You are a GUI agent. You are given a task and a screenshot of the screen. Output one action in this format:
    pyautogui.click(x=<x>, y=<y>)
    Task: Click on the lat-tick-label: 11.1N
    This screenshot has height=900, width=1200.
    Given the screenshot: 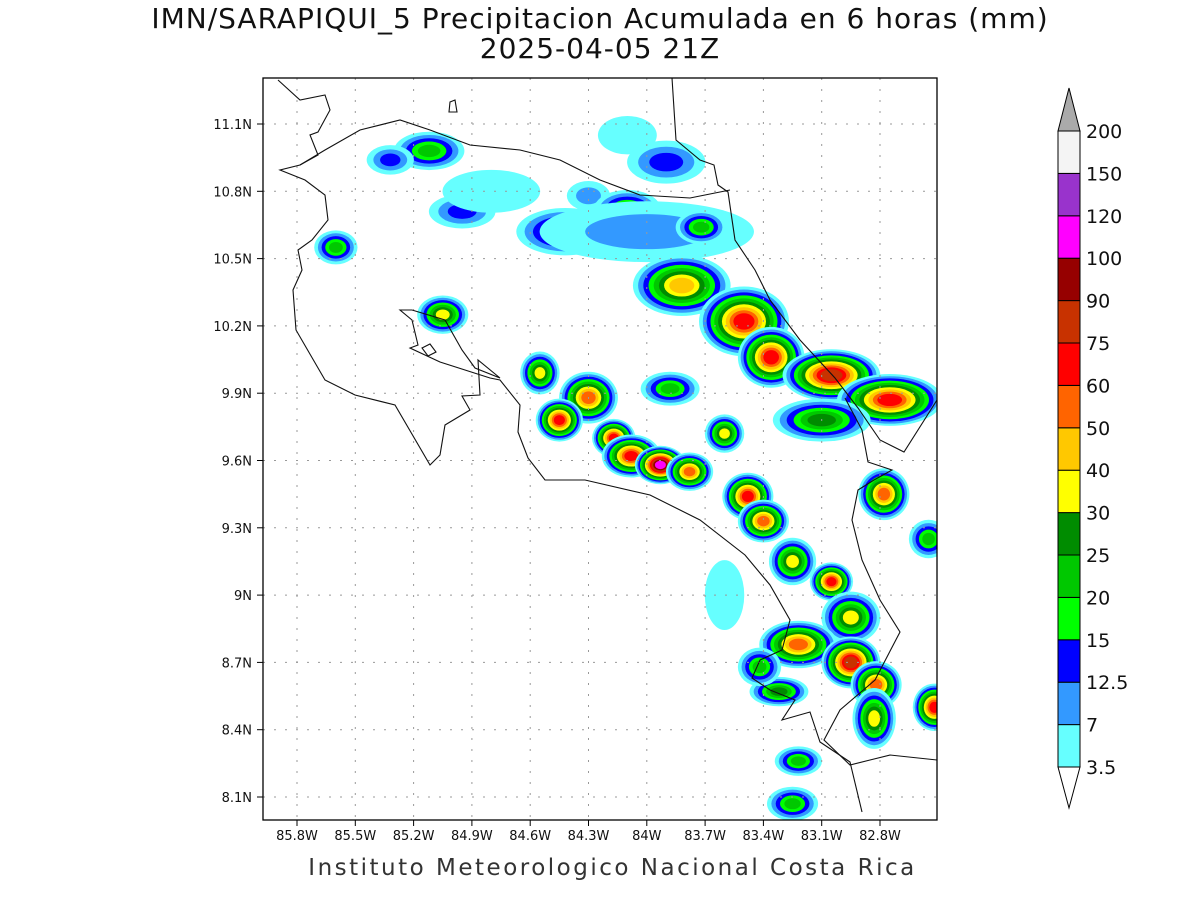 What is the action you would take?
    pyautogui.click(x=232, y=125)
    